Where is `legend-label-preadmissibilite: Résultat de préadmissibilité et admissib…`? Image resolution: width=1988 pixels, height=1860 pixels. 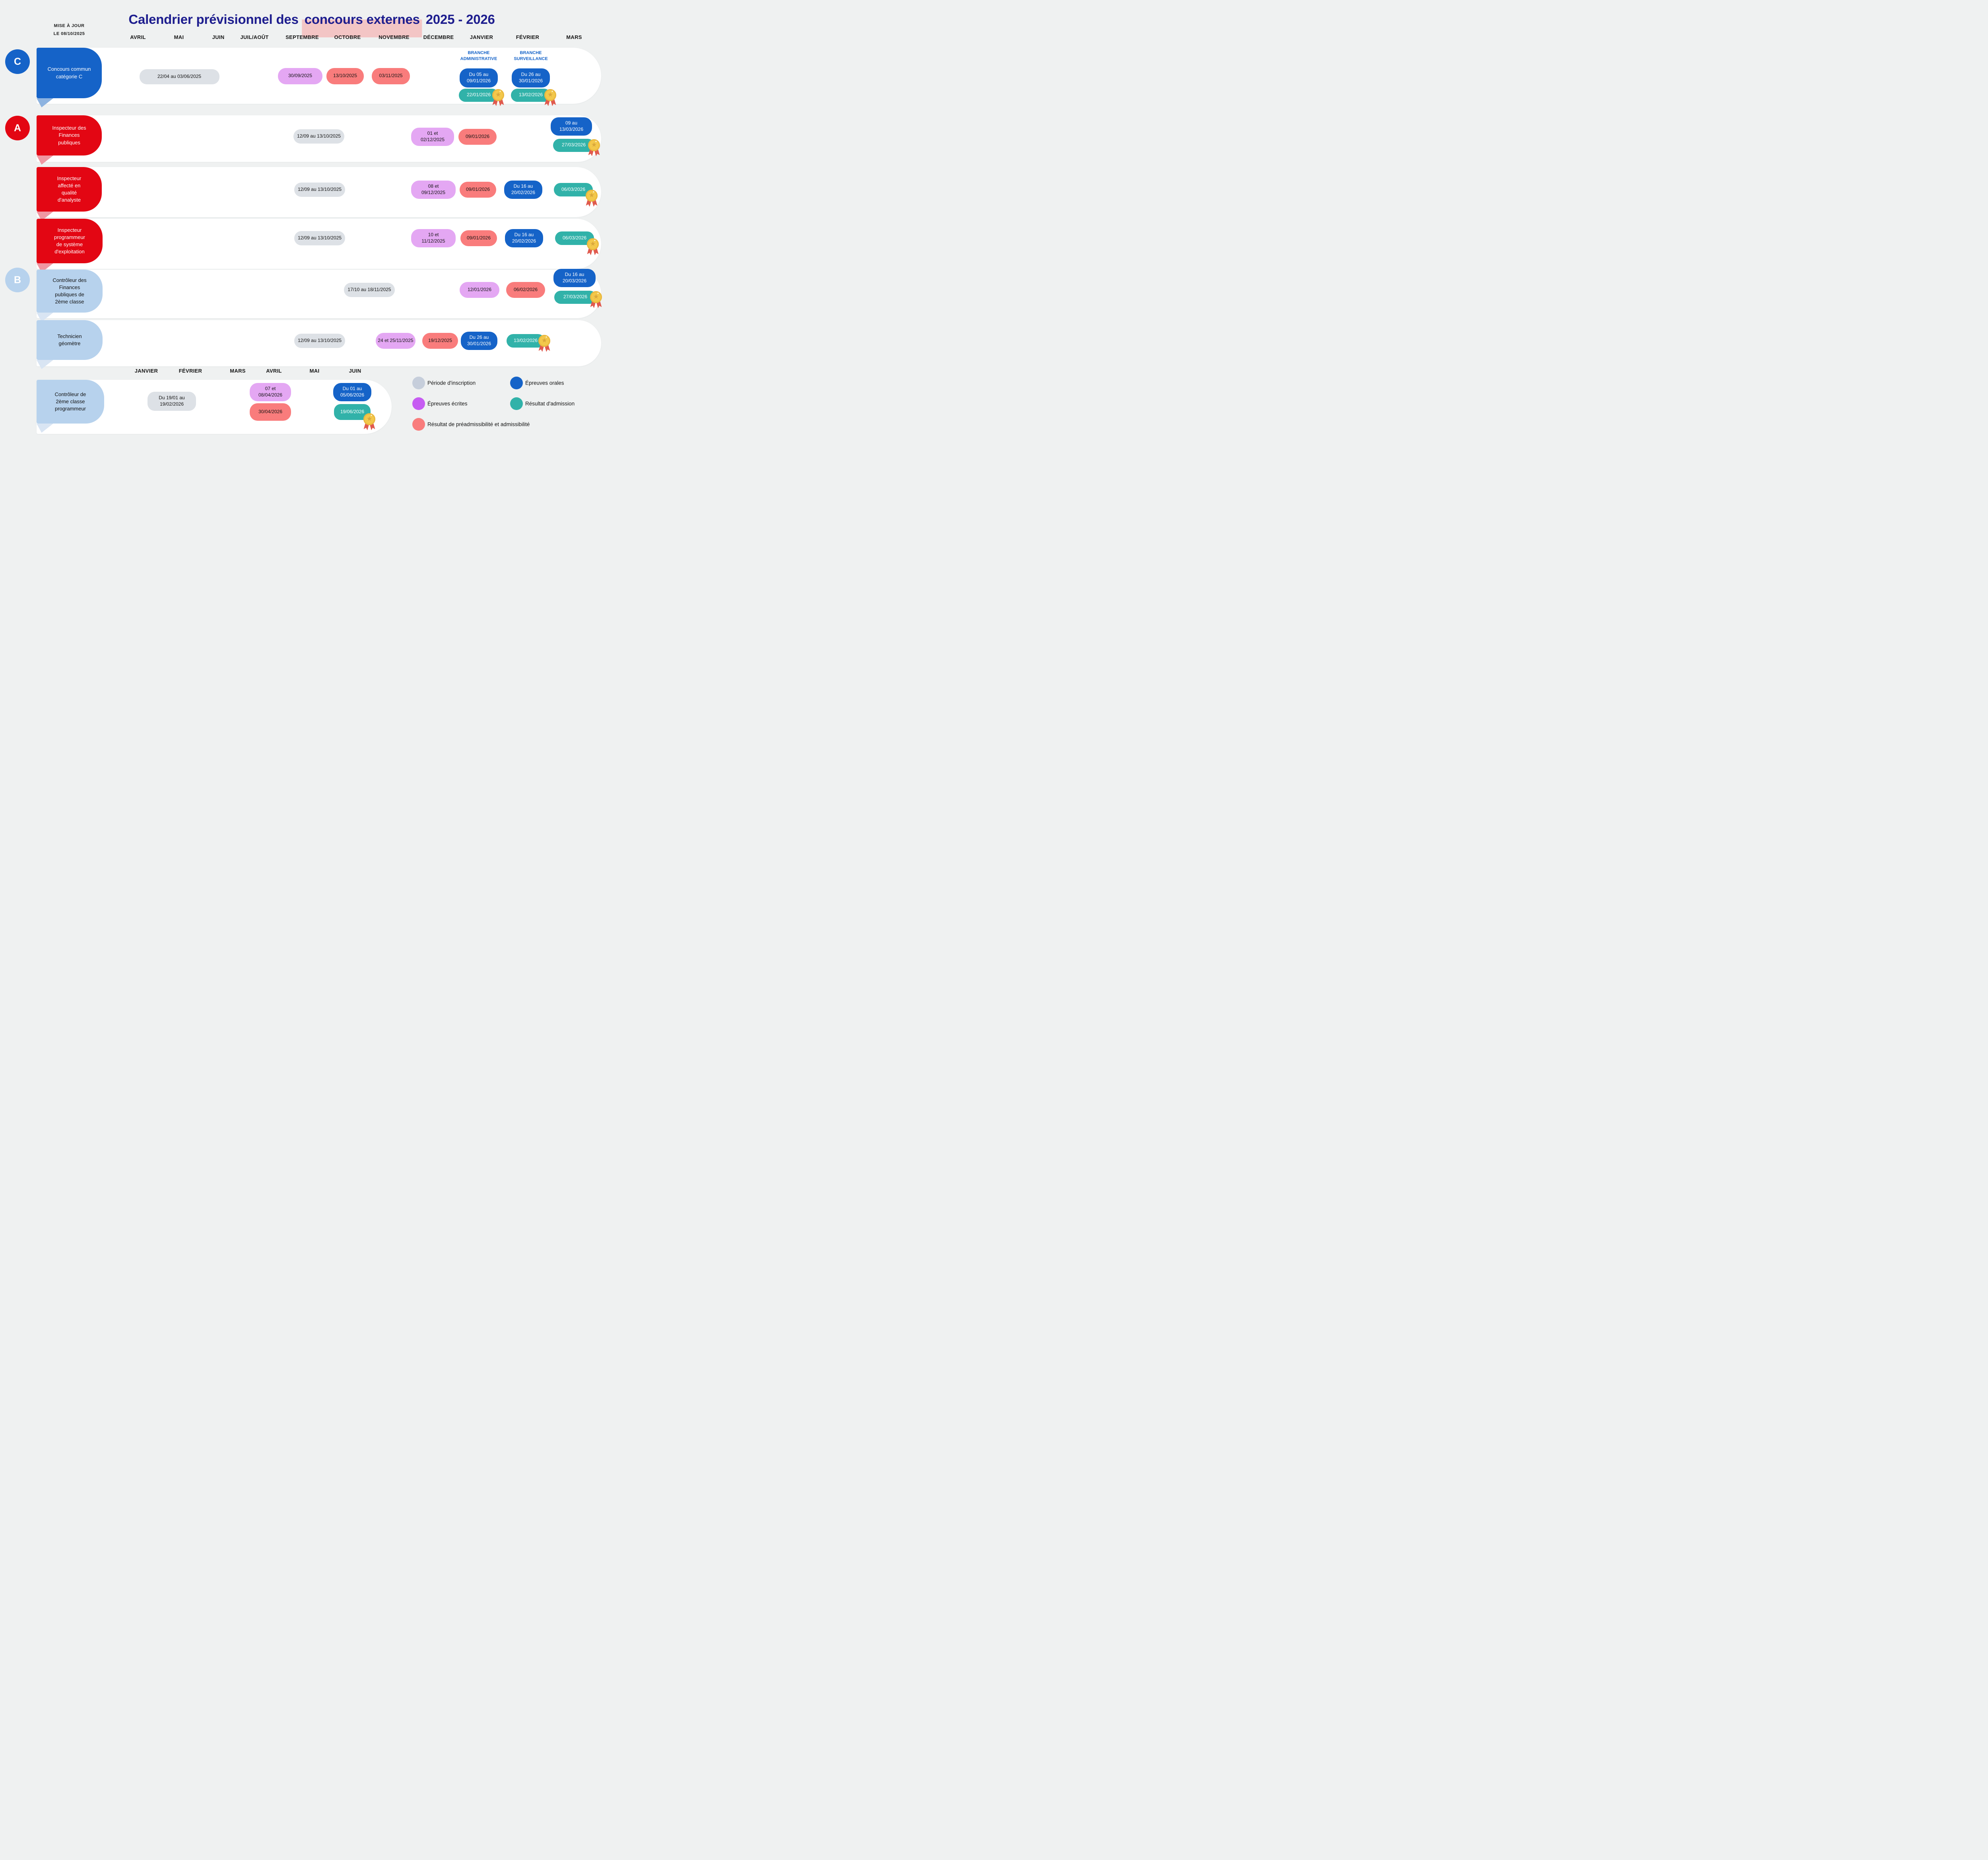 legend-label-preadmissibilite: Résultat de préadmissibilité et admissib… is located at coordinates (478, 424).